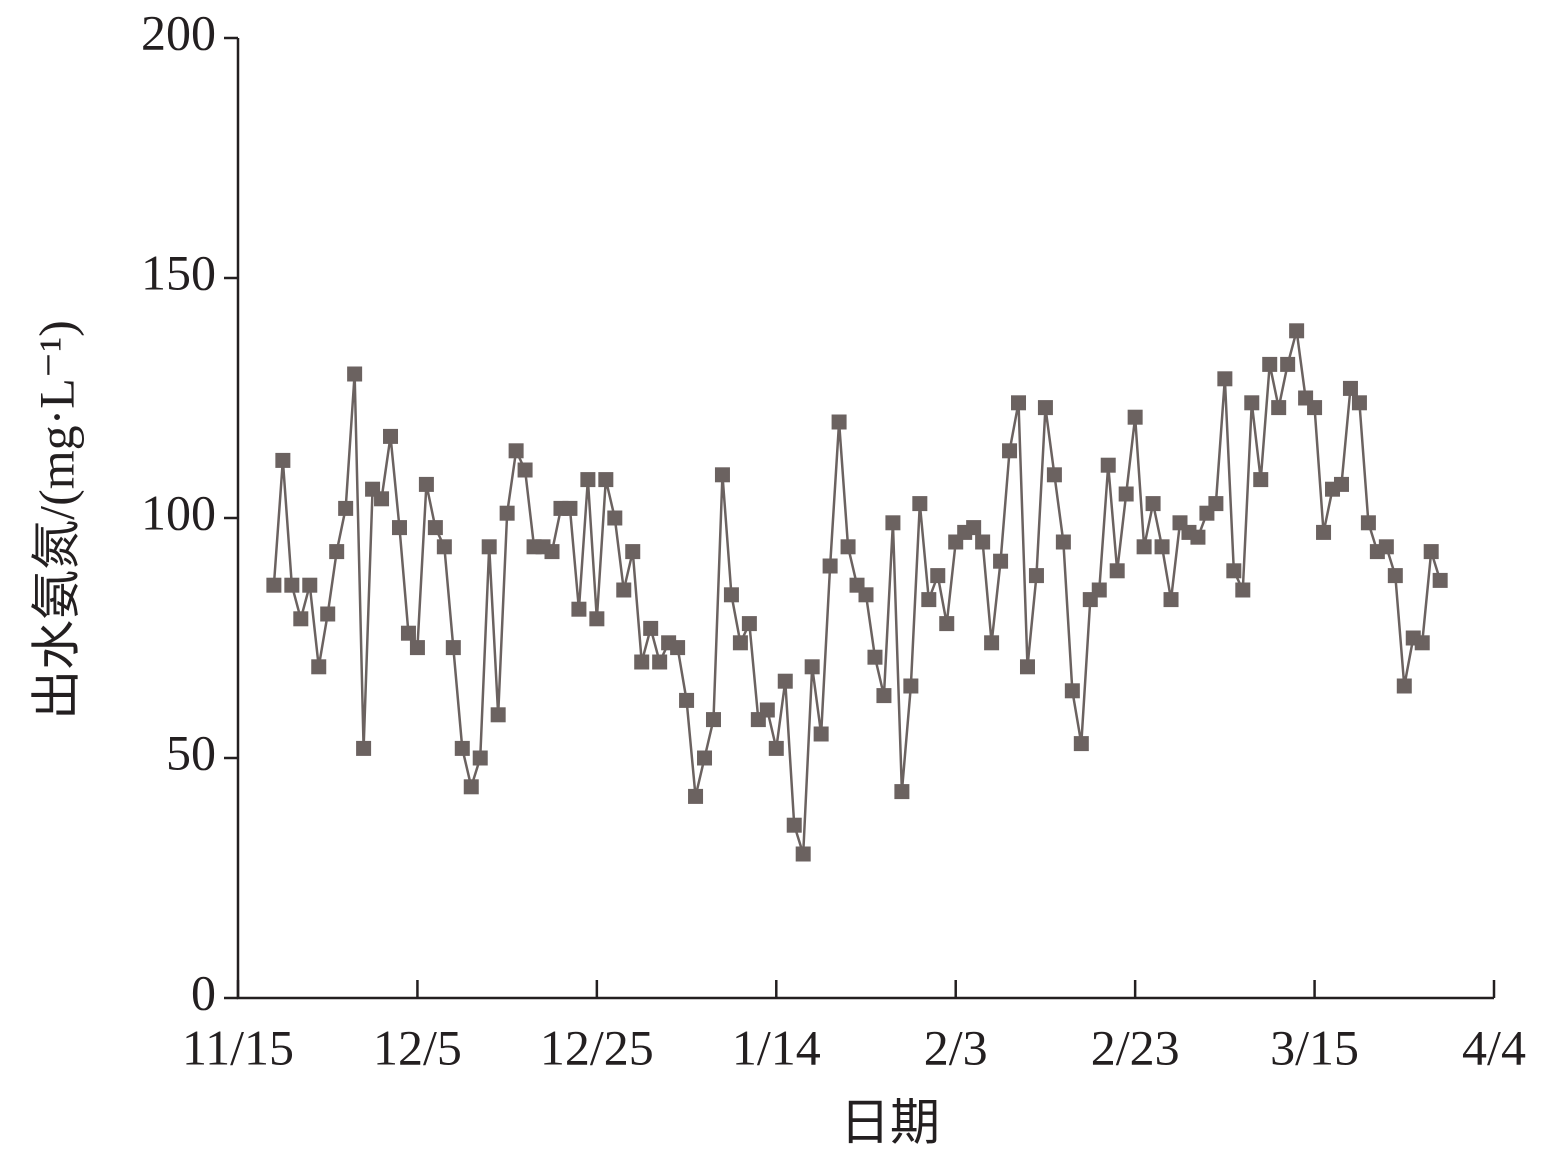  Describe the element at coordinates (178, 512) in the screenshot. I see `y-tick-label: 100` at that location.